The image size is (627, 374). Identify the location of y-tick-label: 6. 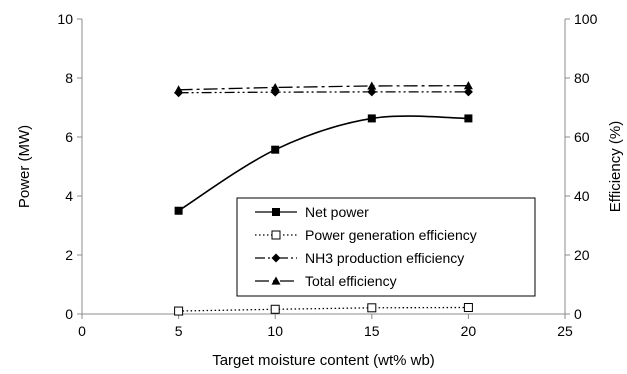
(69, 137).